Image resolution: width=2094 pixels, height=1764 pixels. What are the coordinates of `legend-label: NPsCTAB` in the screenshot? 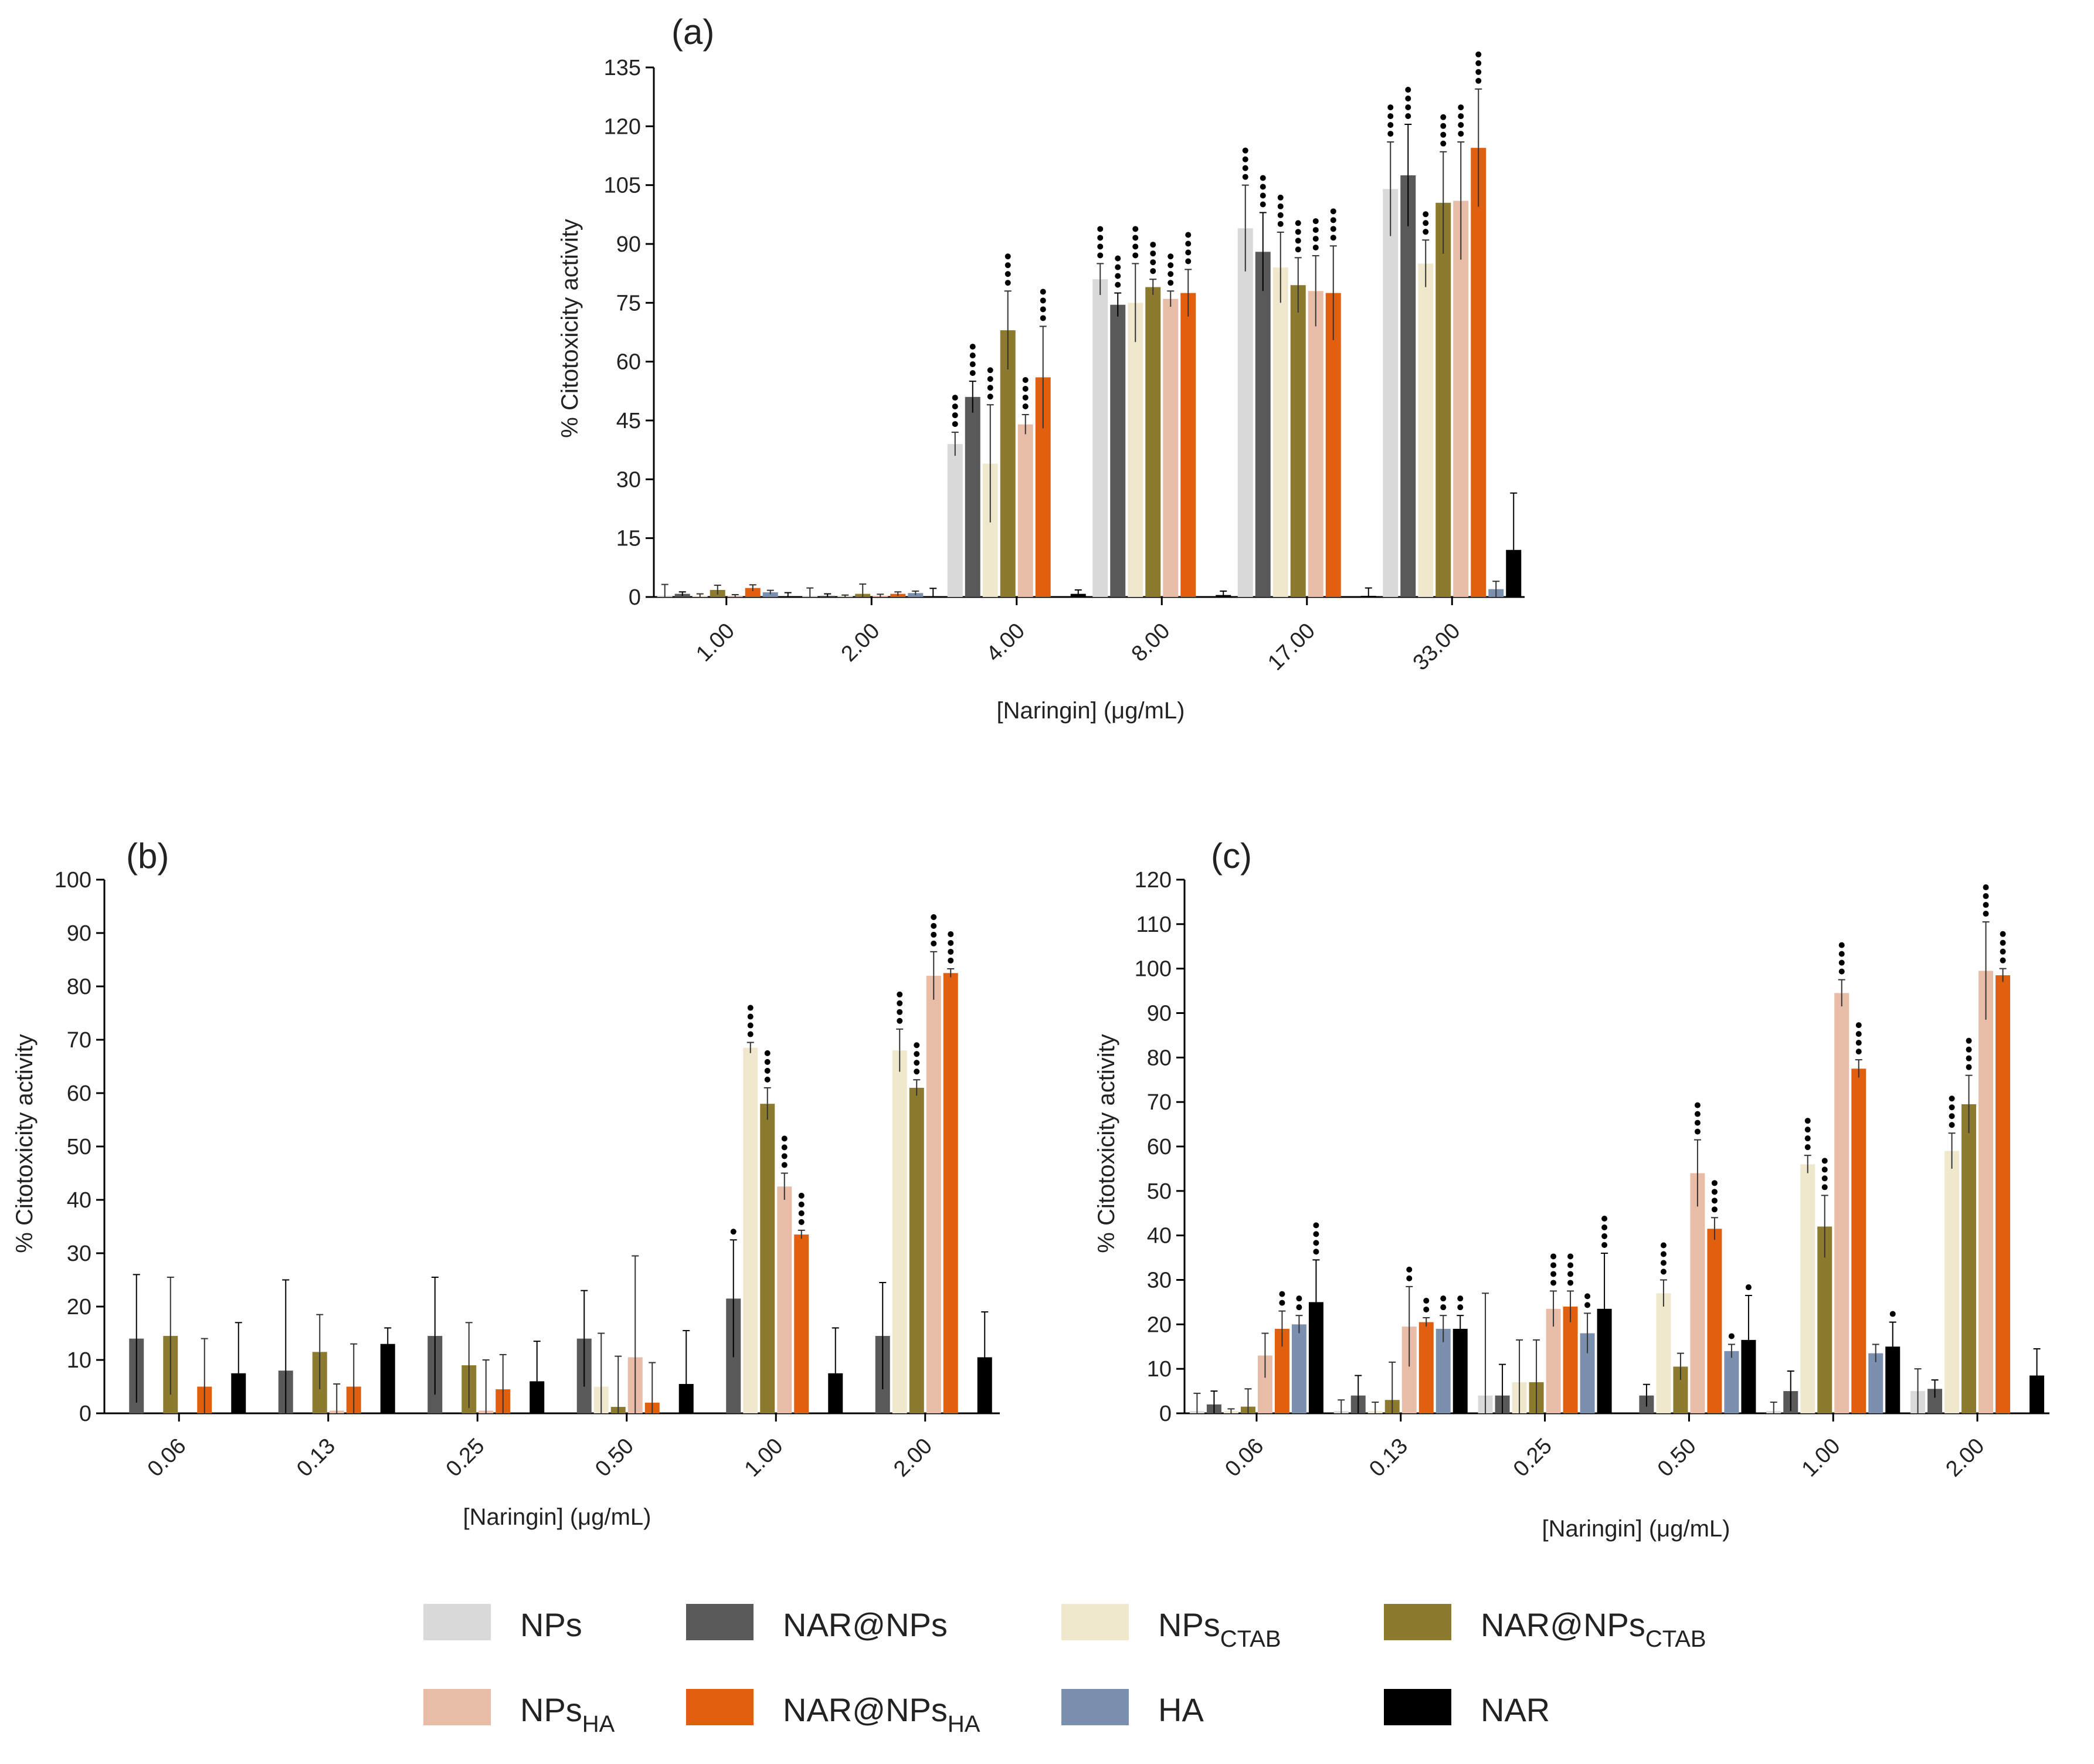 It's located at (1219, 1629).